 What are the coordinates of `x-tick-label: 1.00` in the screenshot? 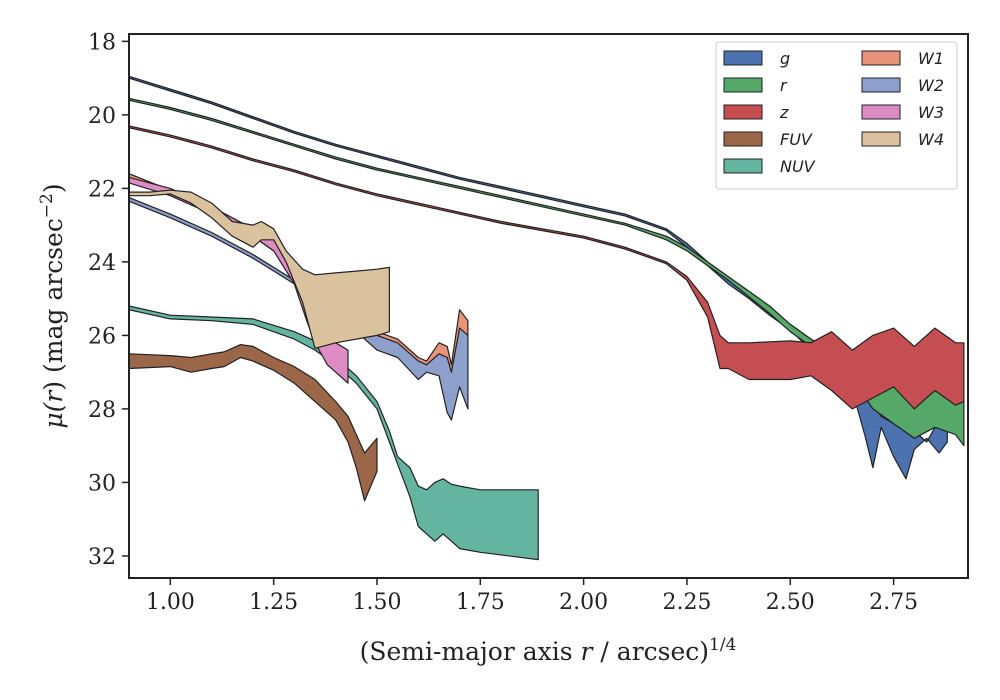 It's located at (170, 602).